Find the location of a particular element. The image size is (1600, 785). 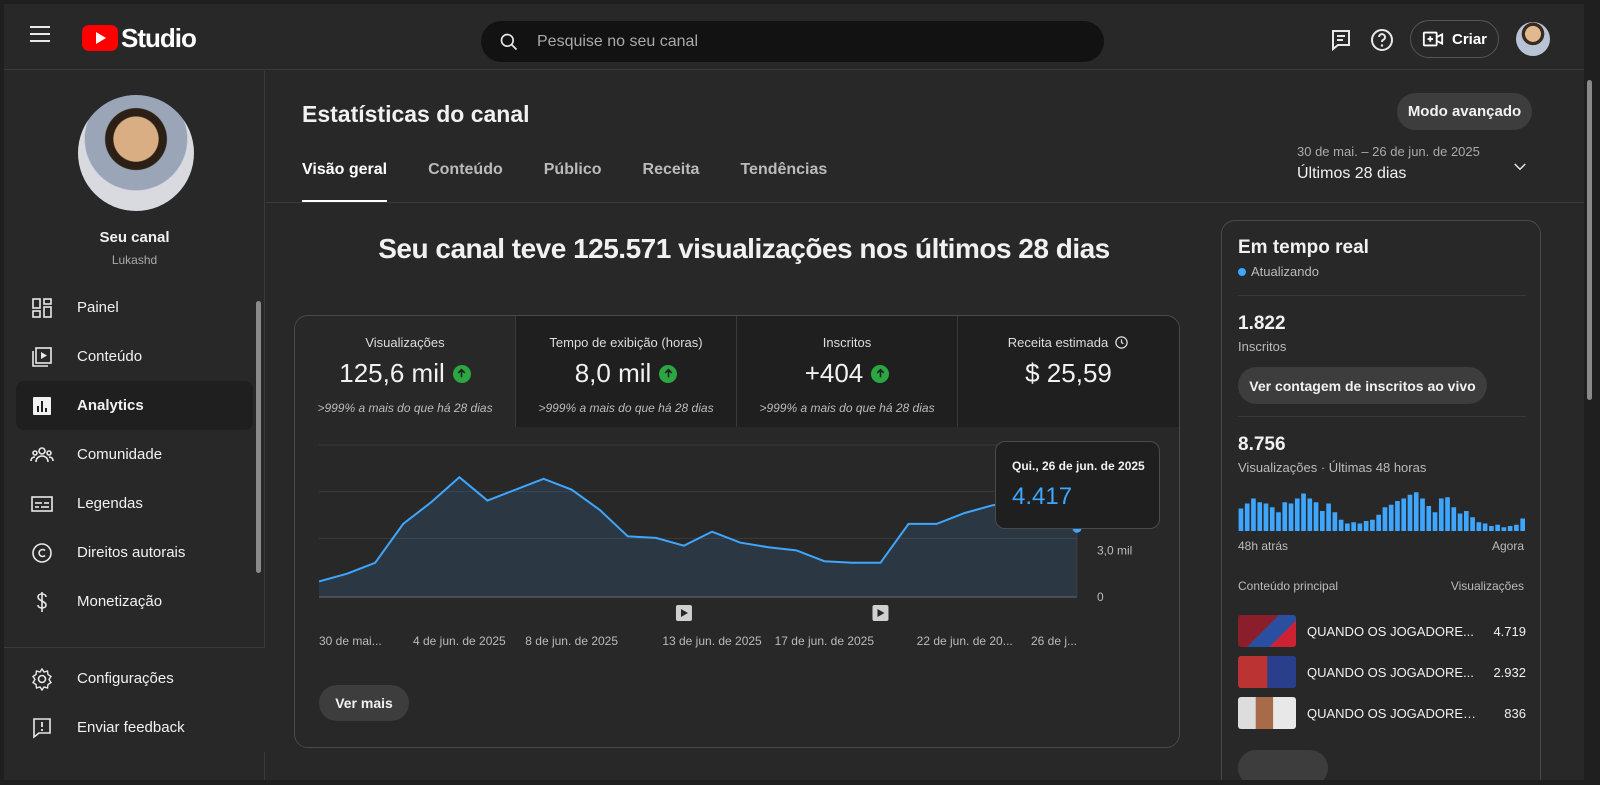

feedback-bubble-icon is located at coordinates (1341, 40).